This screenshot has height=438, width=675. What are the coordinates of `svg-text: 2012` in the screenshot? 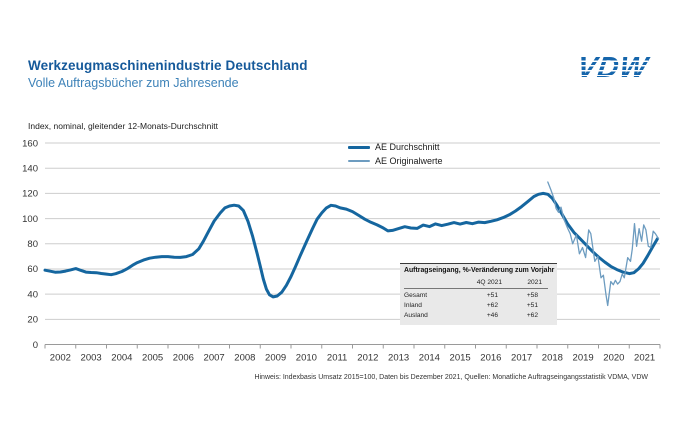 It's located at (367, 358).